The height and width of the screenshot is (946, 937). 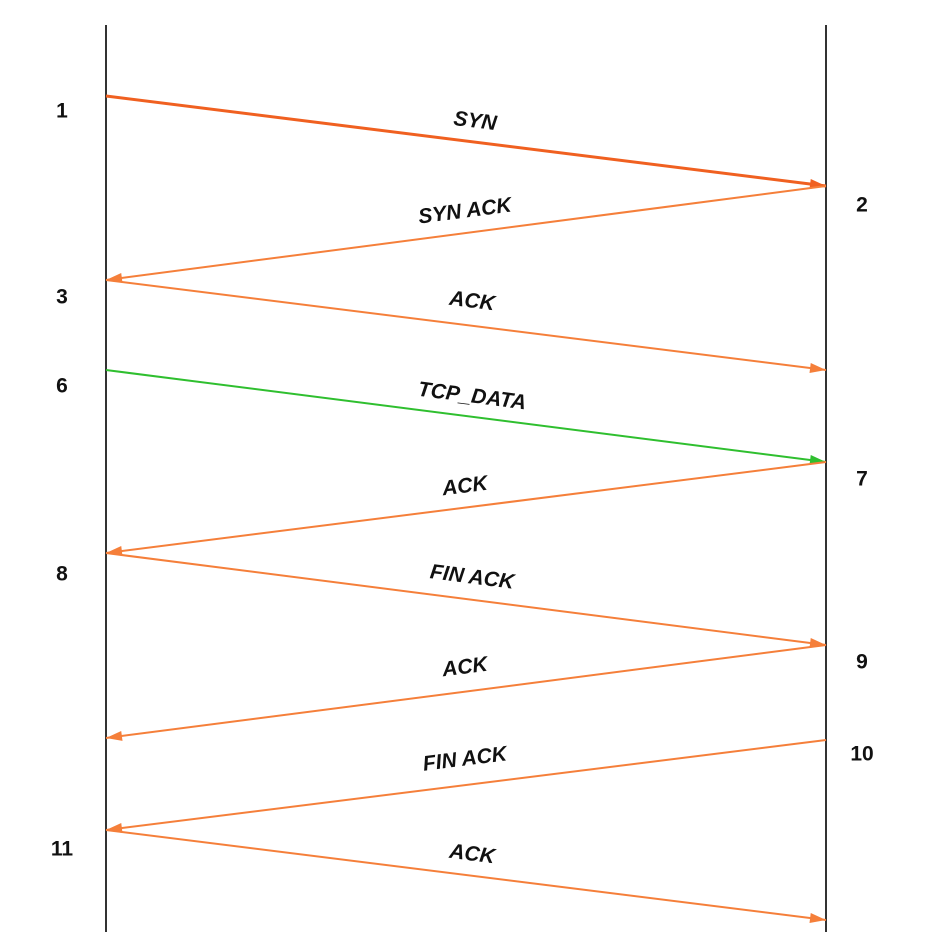 What do you see at coordinates (475, 121) in the screenshot?
I see `message-label: SYN` at bounding box center [475, 121].